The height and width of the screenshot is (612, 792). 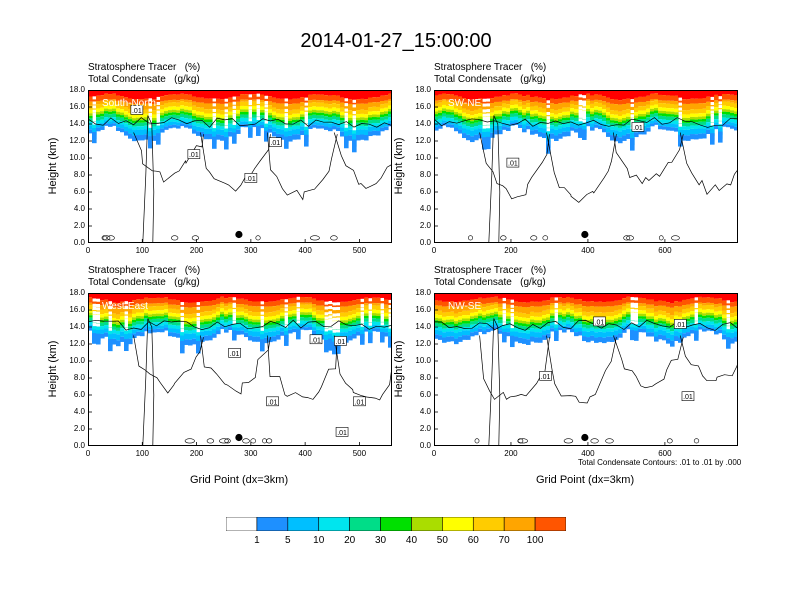 What do you see at coordinates (106, 238) in the screenshot?
I see `condensate-contour-loop` at bounding box center [106, 238].